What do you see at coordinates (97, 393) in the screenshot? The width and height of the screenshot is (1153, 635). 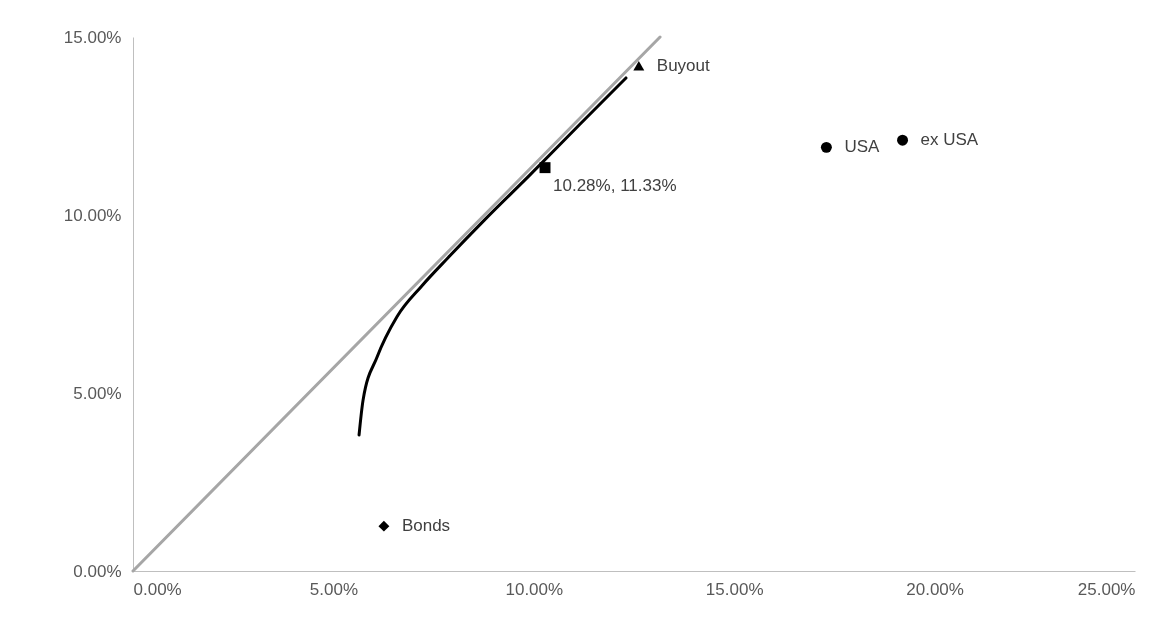 I see `y-tick-label: 5.00%` at bounding box center [97, 393].